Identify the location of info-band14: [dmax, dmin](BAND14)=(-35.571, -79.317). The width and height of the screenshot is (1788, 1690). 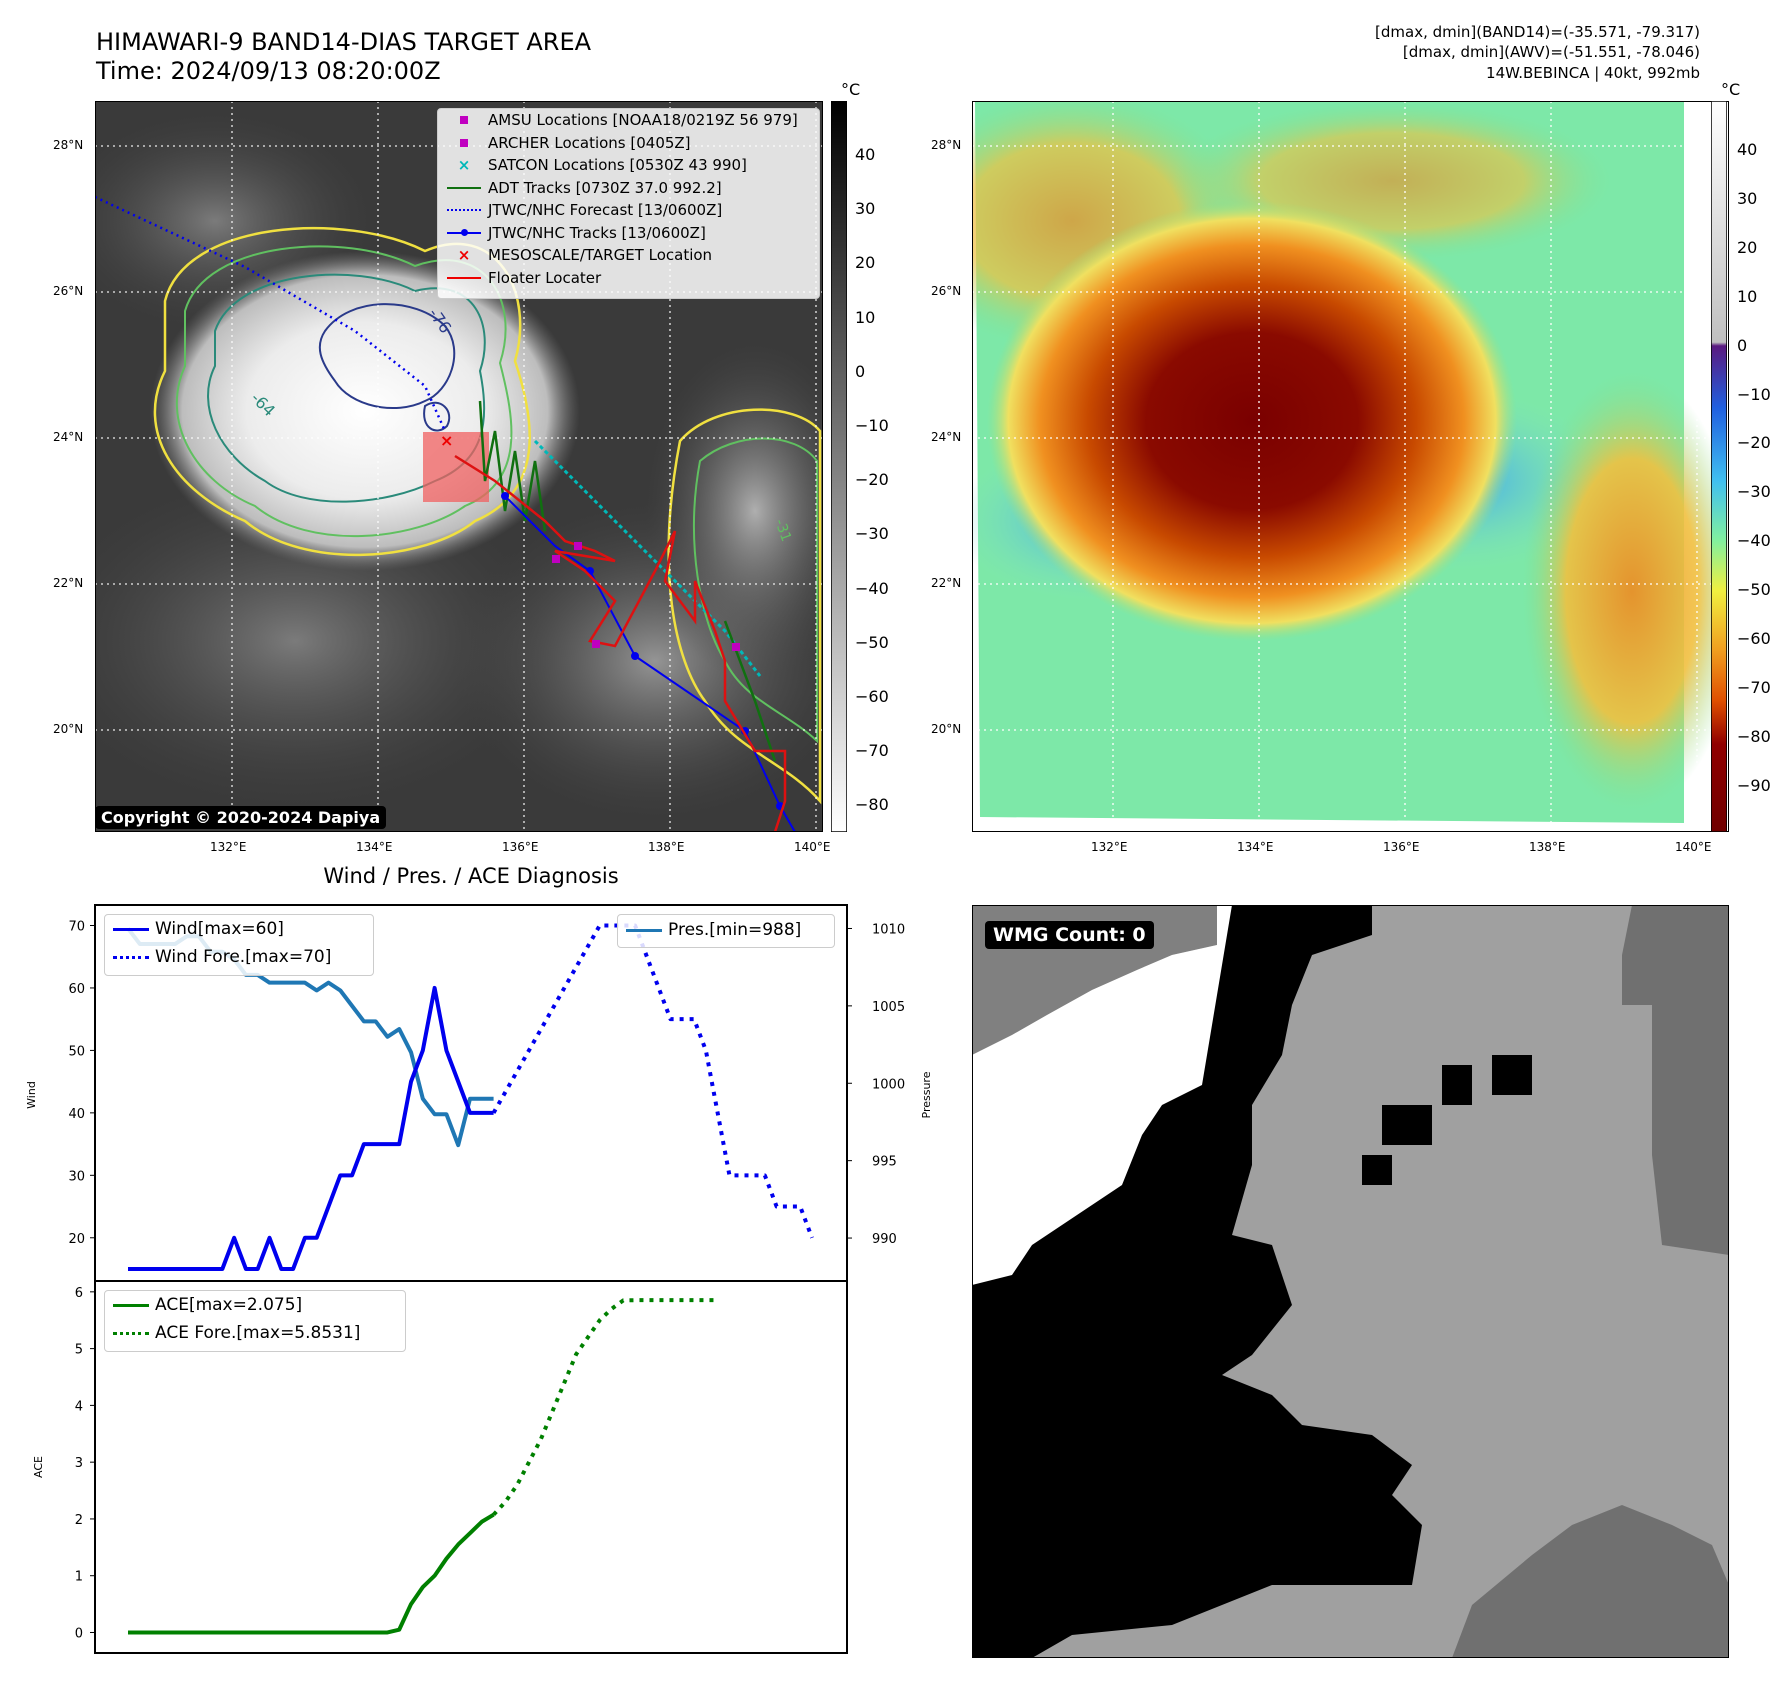
(1537, 32).